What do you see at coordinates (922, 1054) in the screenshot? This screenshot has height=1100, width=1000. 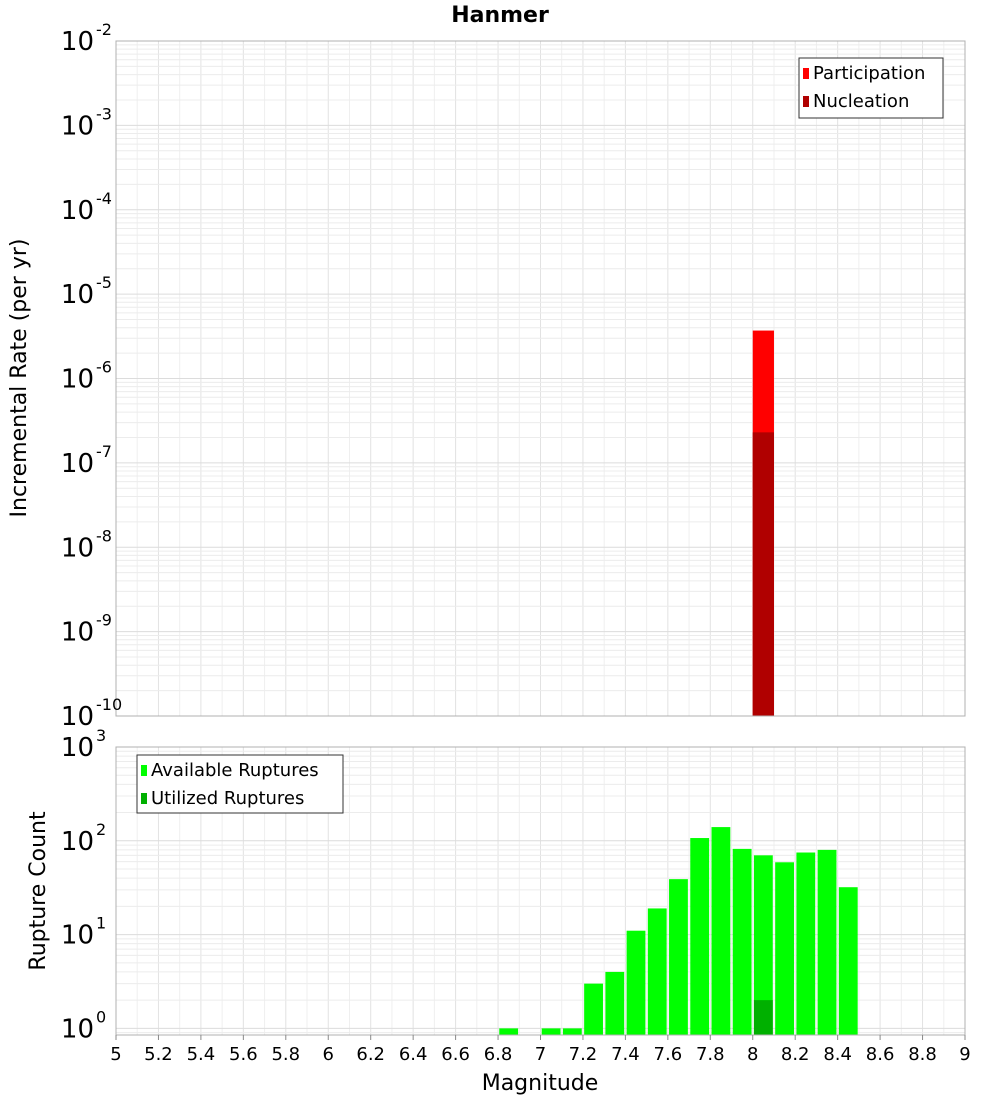 I see `x-tick-label-19: 8.8` at bounding box center [922, 1054].